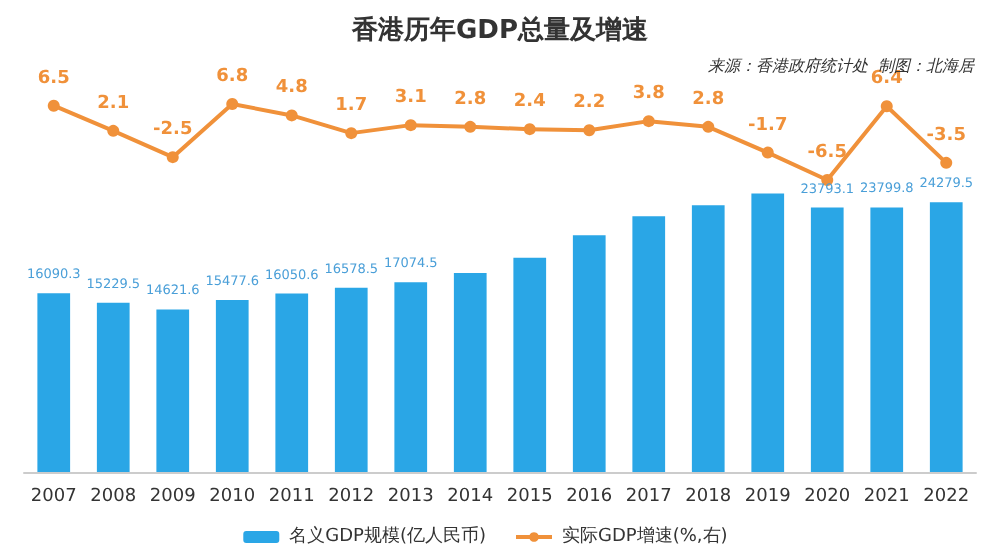 This screenshot has width=1000, height=560. I want to click on data-label: 2.4, so click(529, 102).